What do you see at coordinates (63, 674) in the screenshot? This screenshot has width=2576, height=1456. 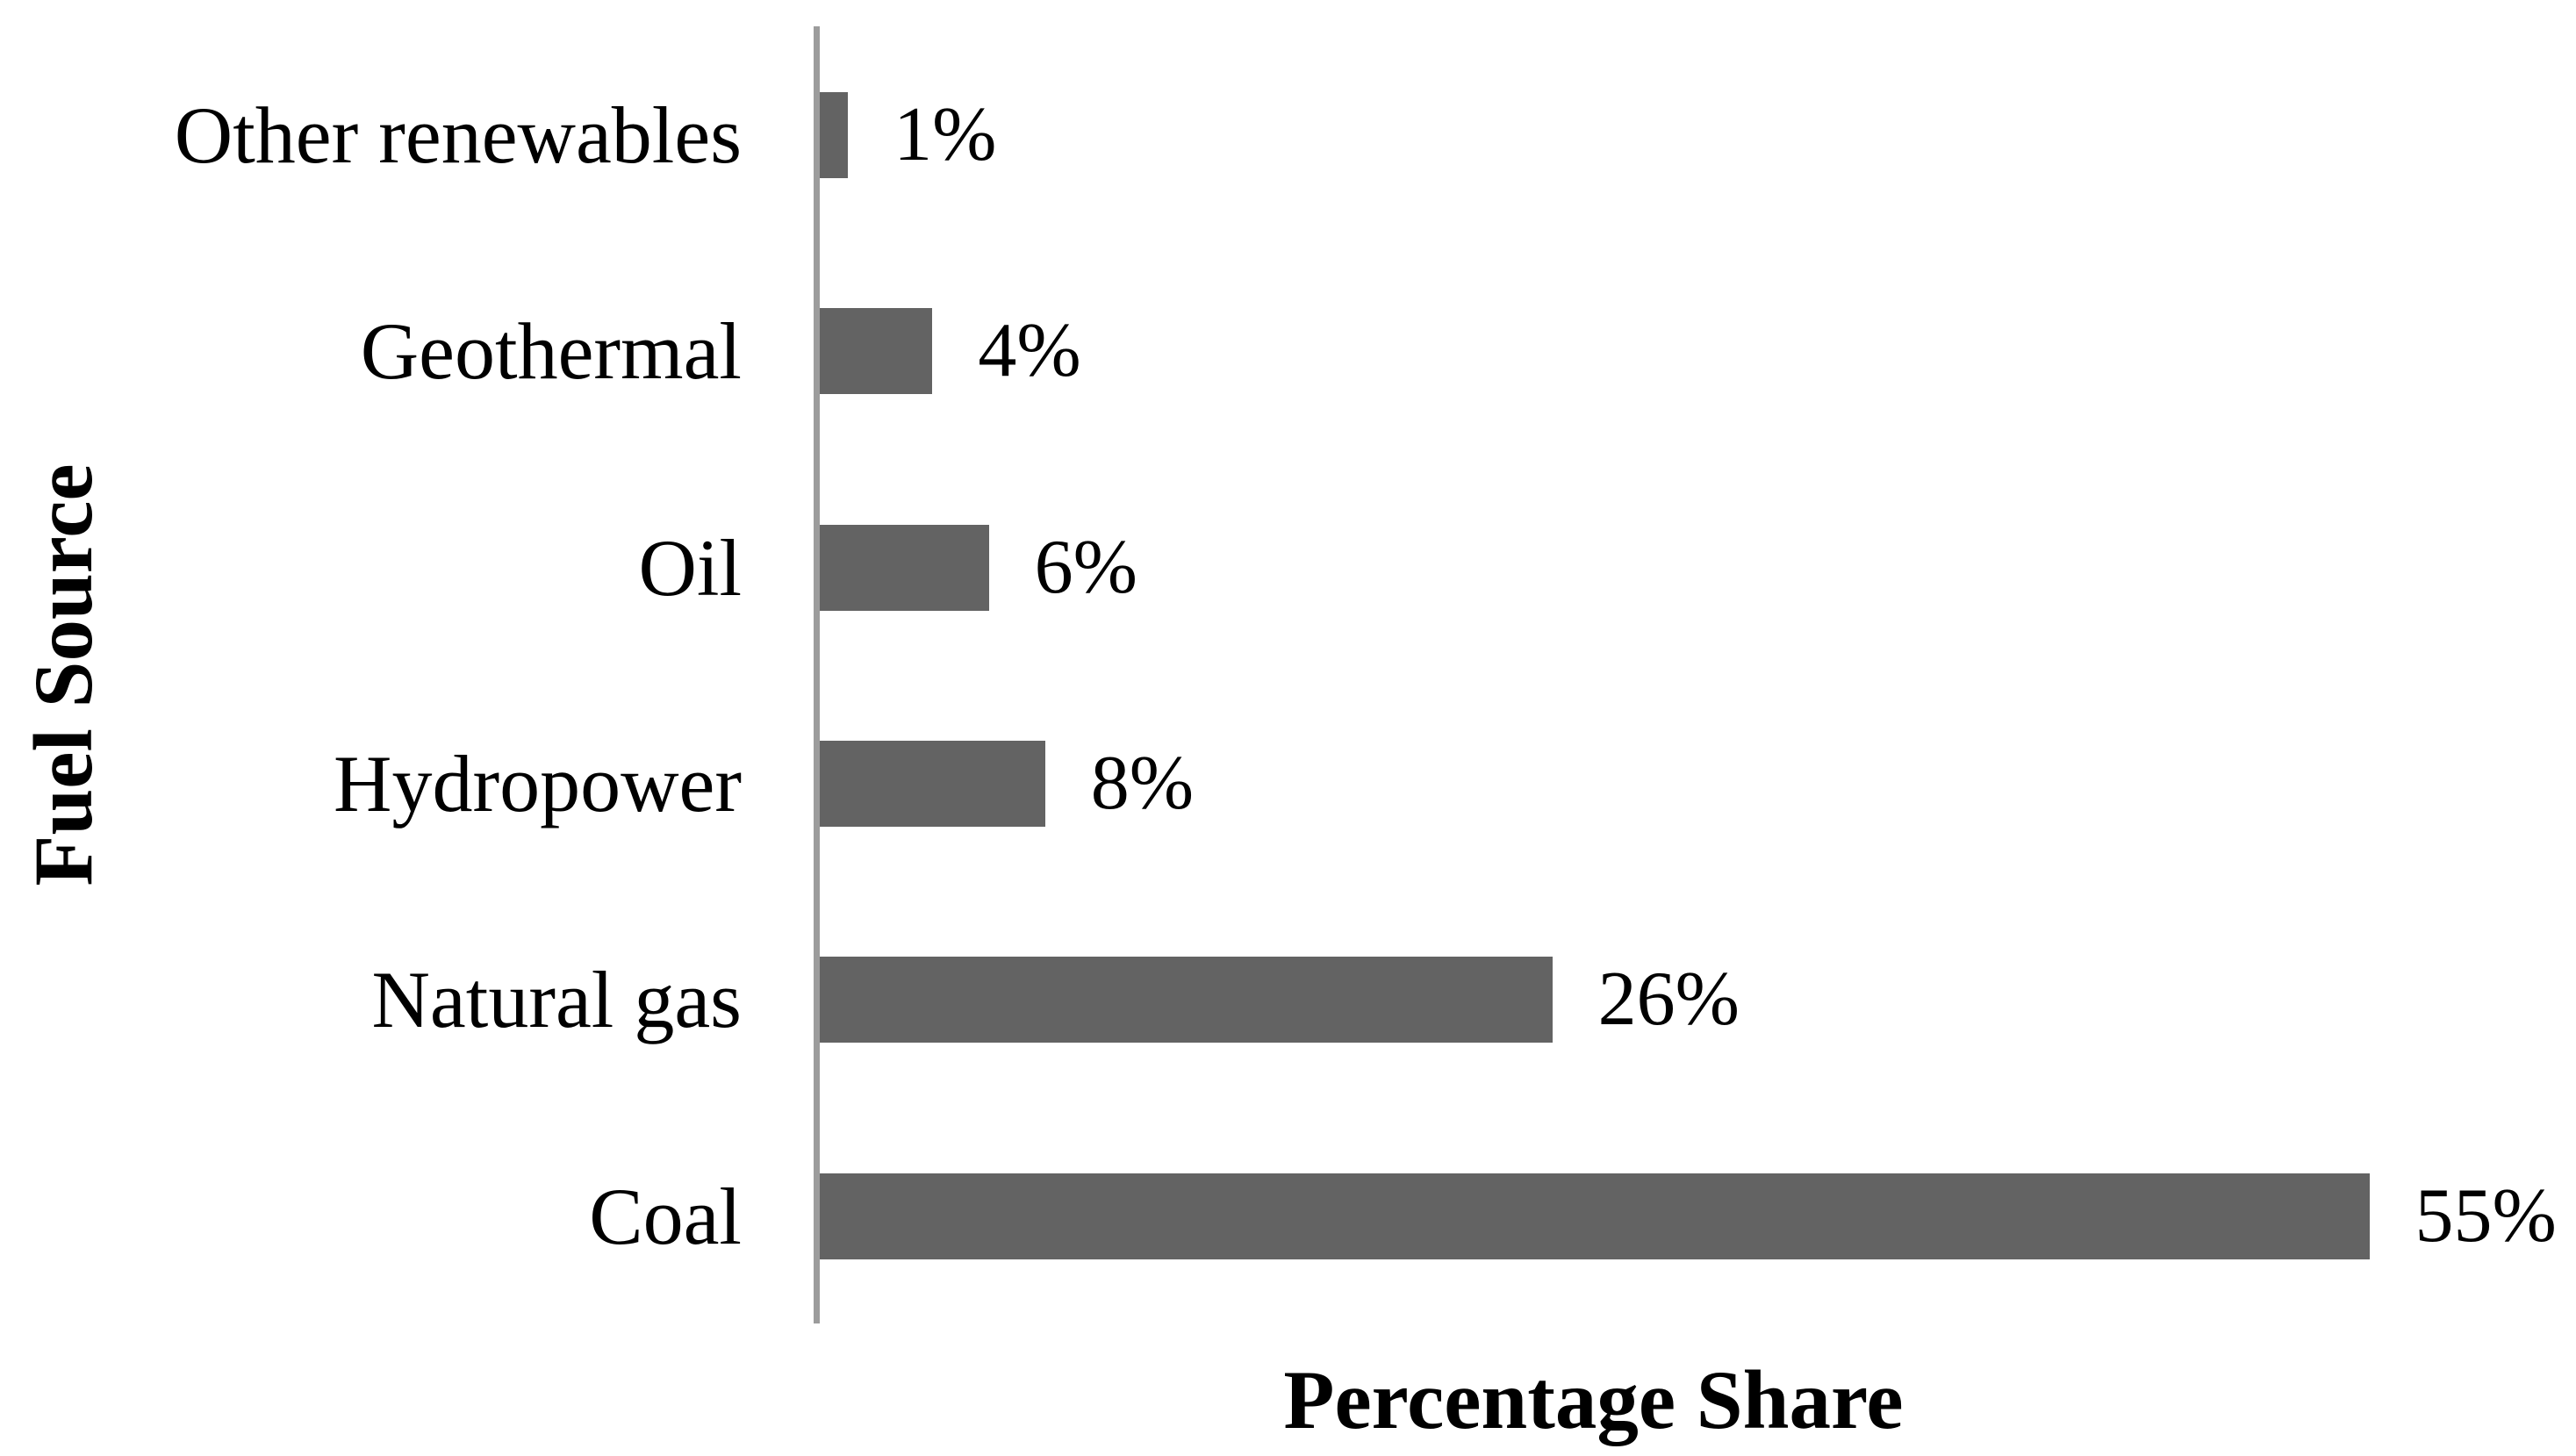 I see `y-axis-title: Fuel Source` at bounding box center [63, 674].